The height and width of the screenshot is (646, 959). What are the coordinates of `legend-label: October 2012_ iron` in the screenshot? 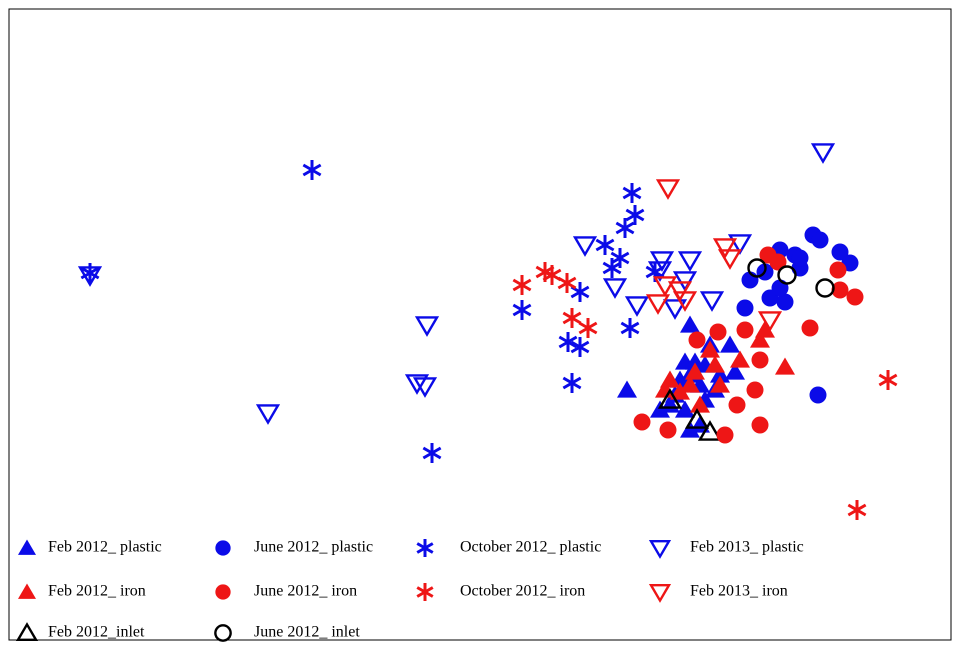 It's located at (522, 591).